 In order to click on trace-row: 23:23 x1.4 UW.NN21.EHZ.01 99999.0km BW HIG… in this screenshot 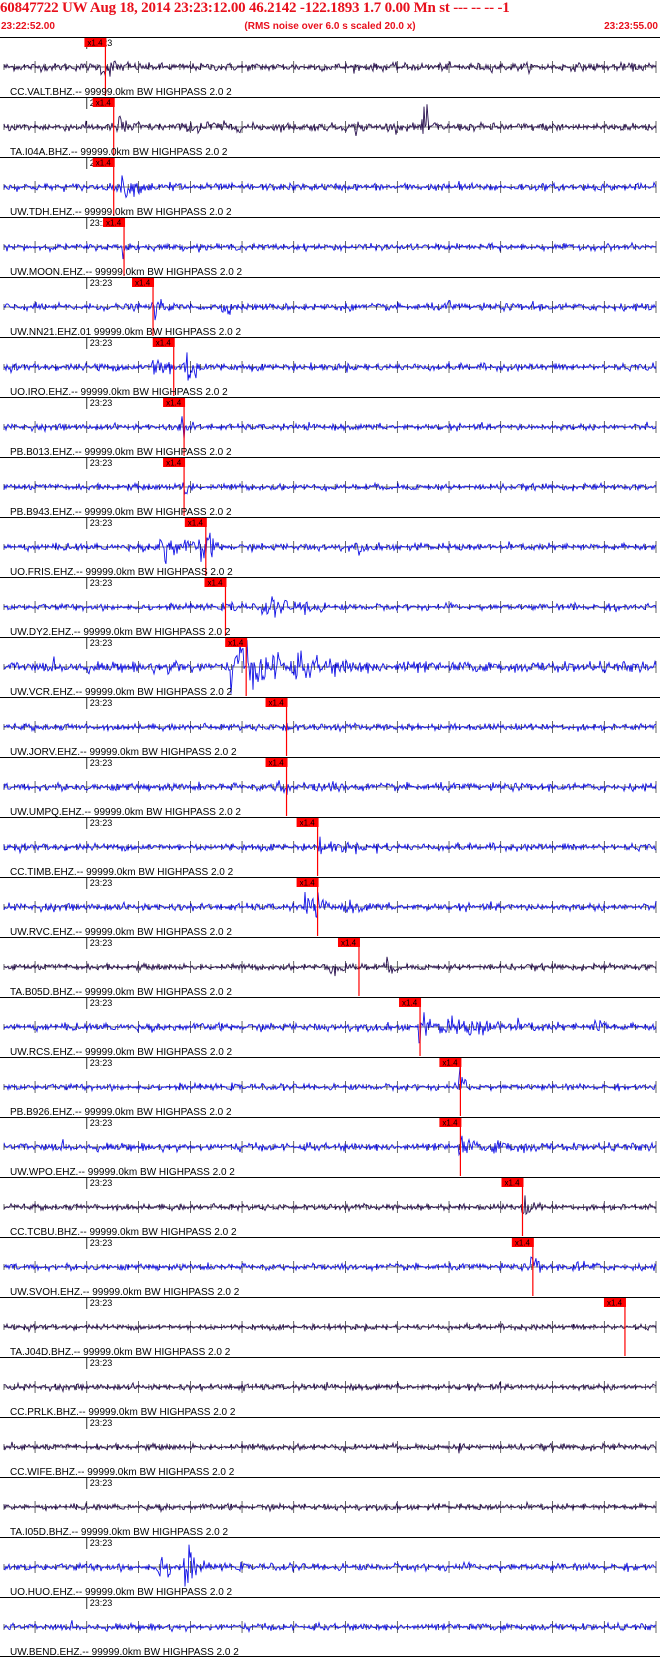, I will do `click(330, 307)`.